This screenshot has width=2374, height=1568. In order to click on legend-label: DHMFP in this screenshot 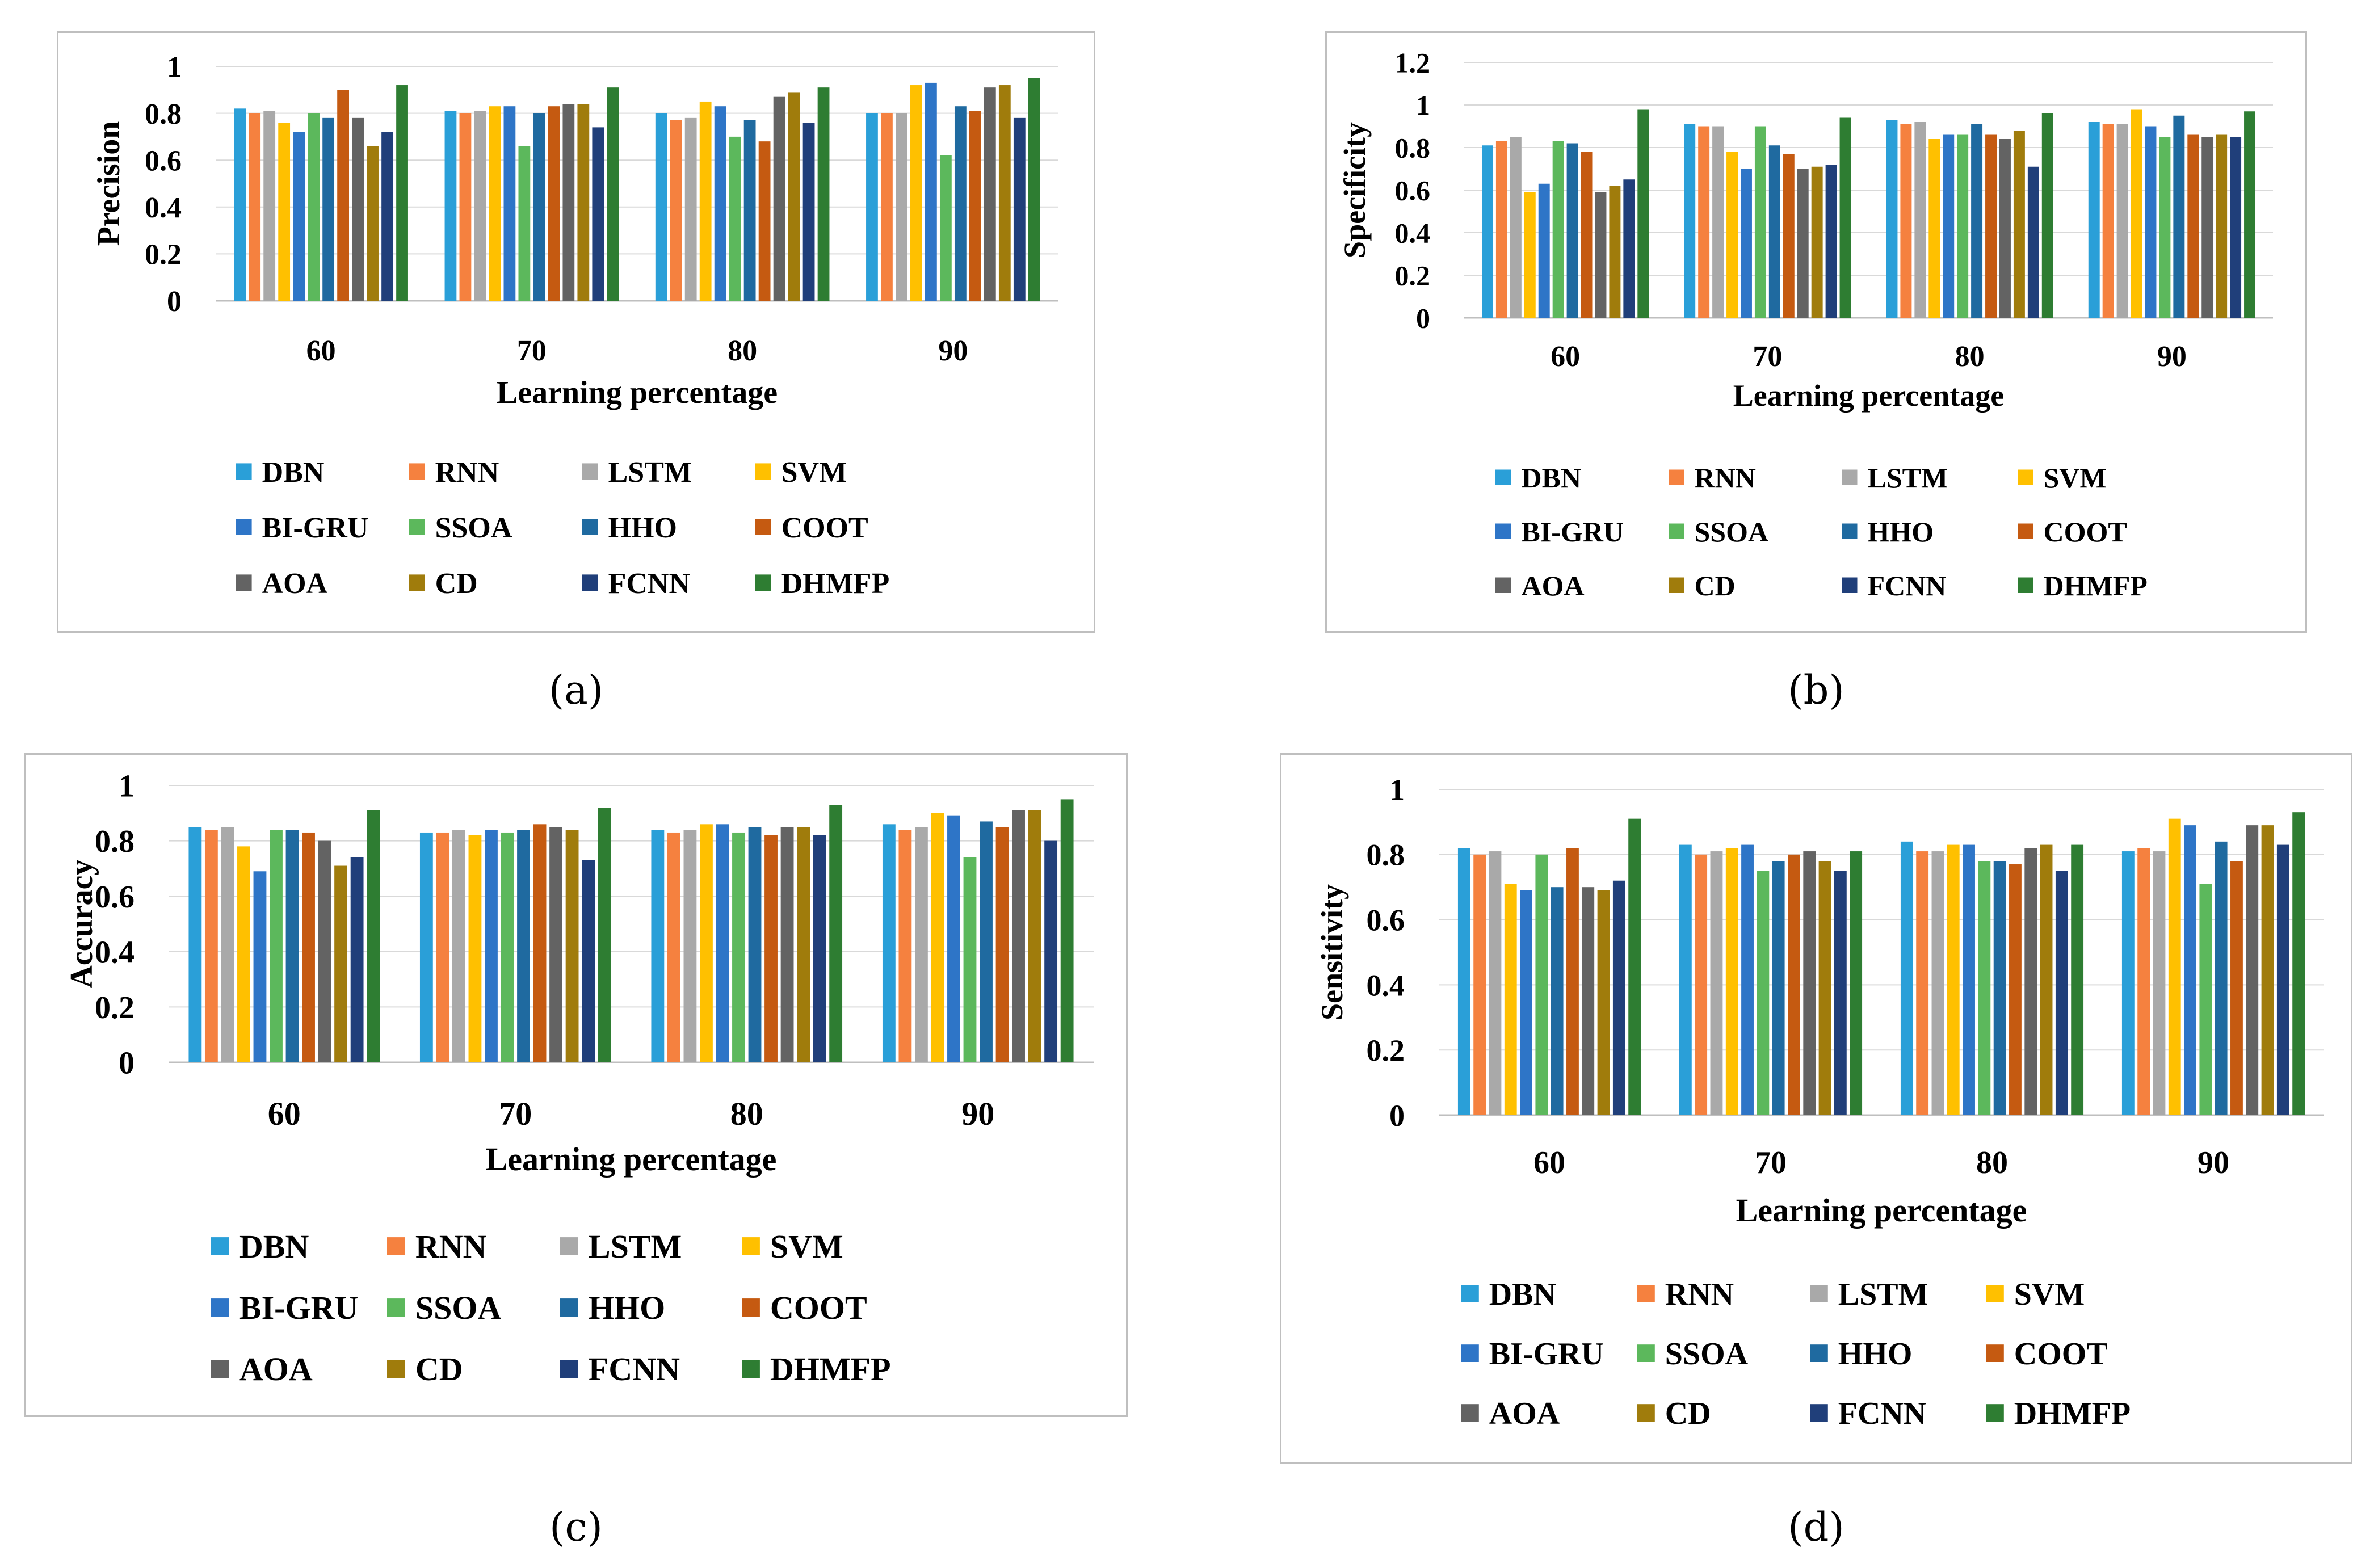, I will do `click(830, 1369)`.